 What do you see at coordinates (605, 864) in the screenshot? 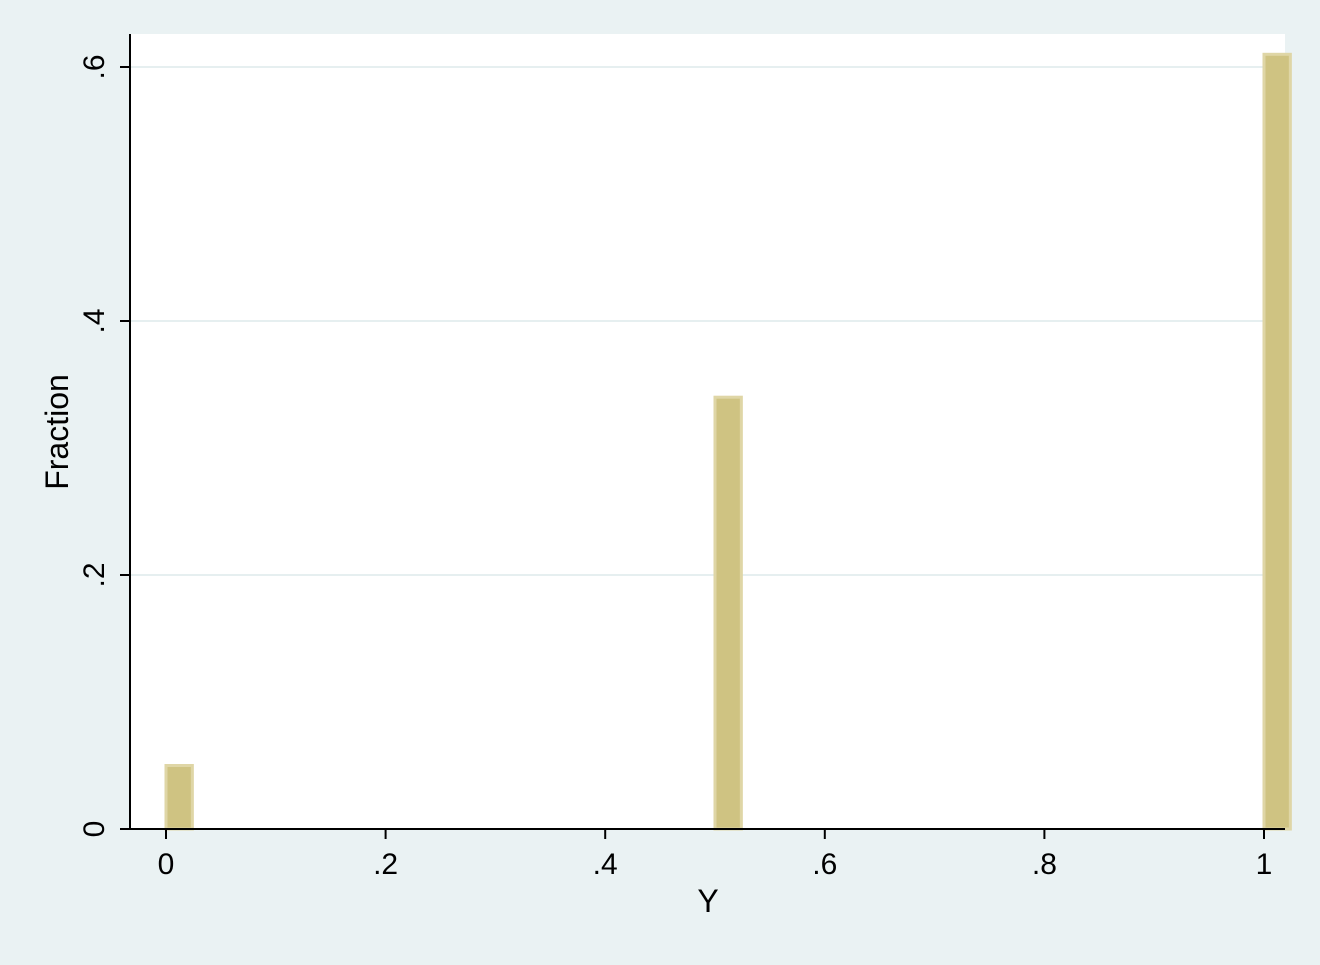
I see `x-tick-label: .4` at bounding box center [605, 864].